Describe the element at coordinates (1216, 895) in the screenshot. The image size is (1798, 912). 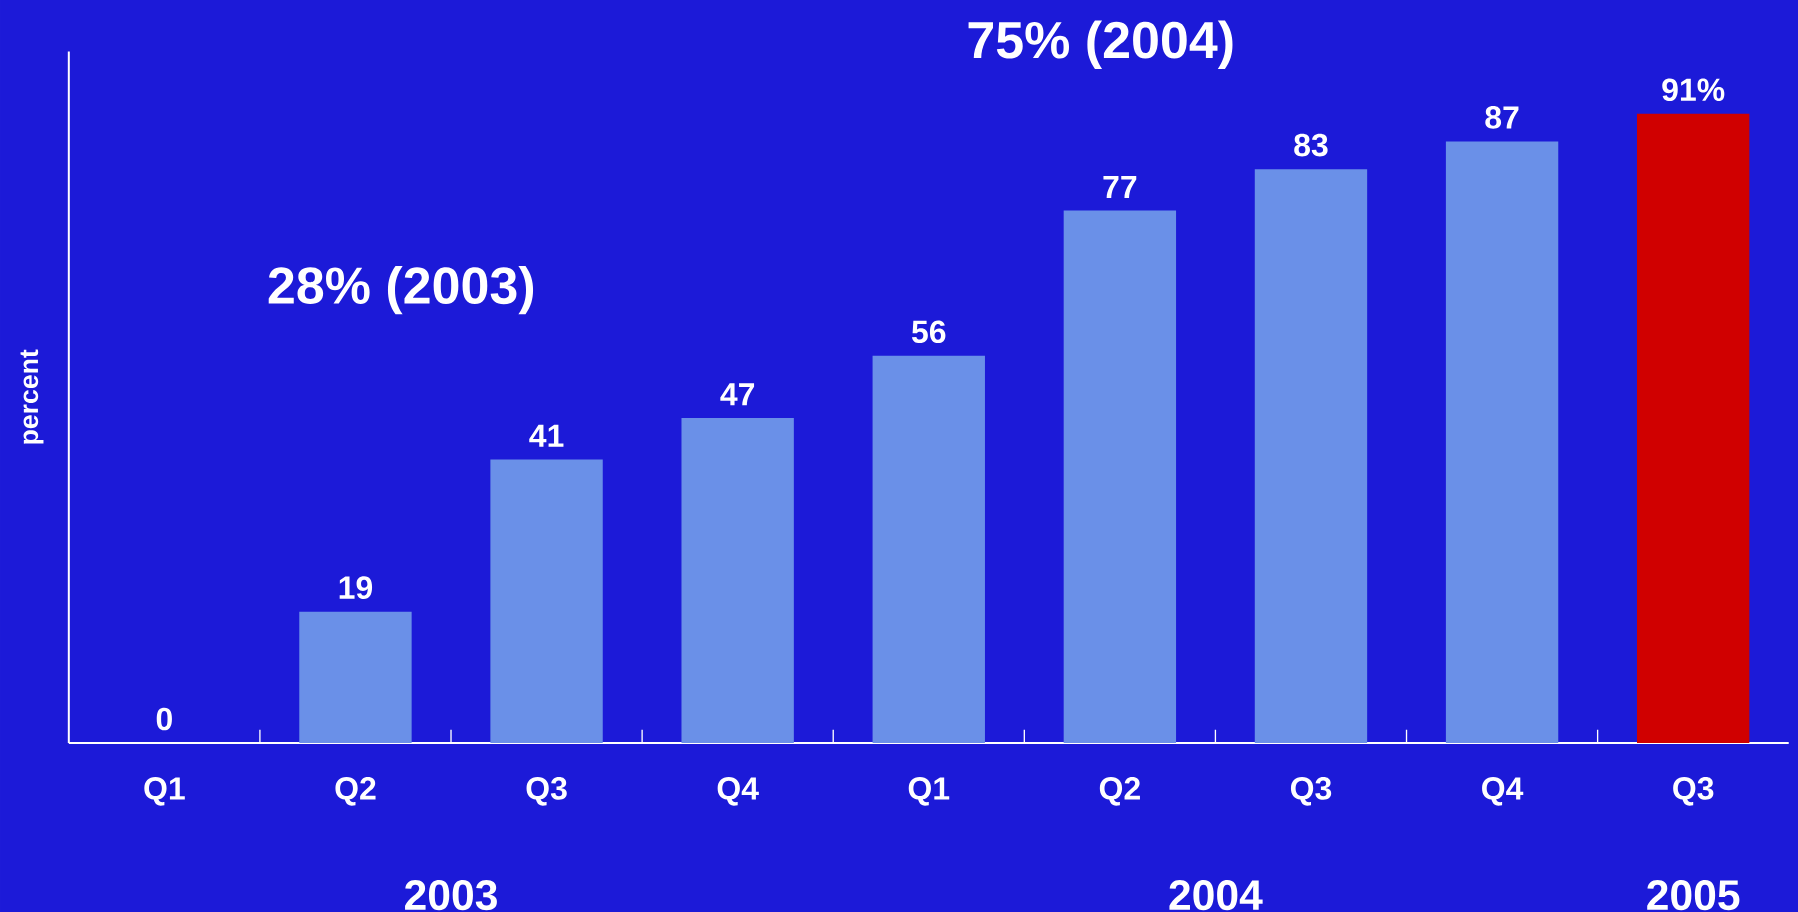
I see `text: 2004` at that location.